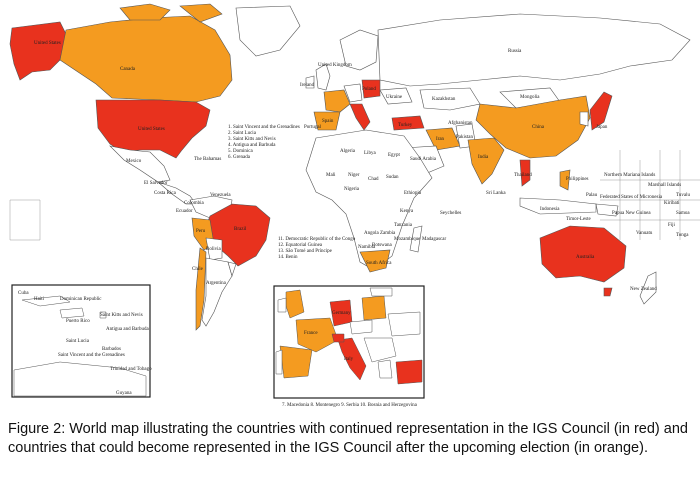  What do you see at coordinates (602, 127) in the screenshot?
I see `label-japan: Japan` at bounding box center [602, 127].